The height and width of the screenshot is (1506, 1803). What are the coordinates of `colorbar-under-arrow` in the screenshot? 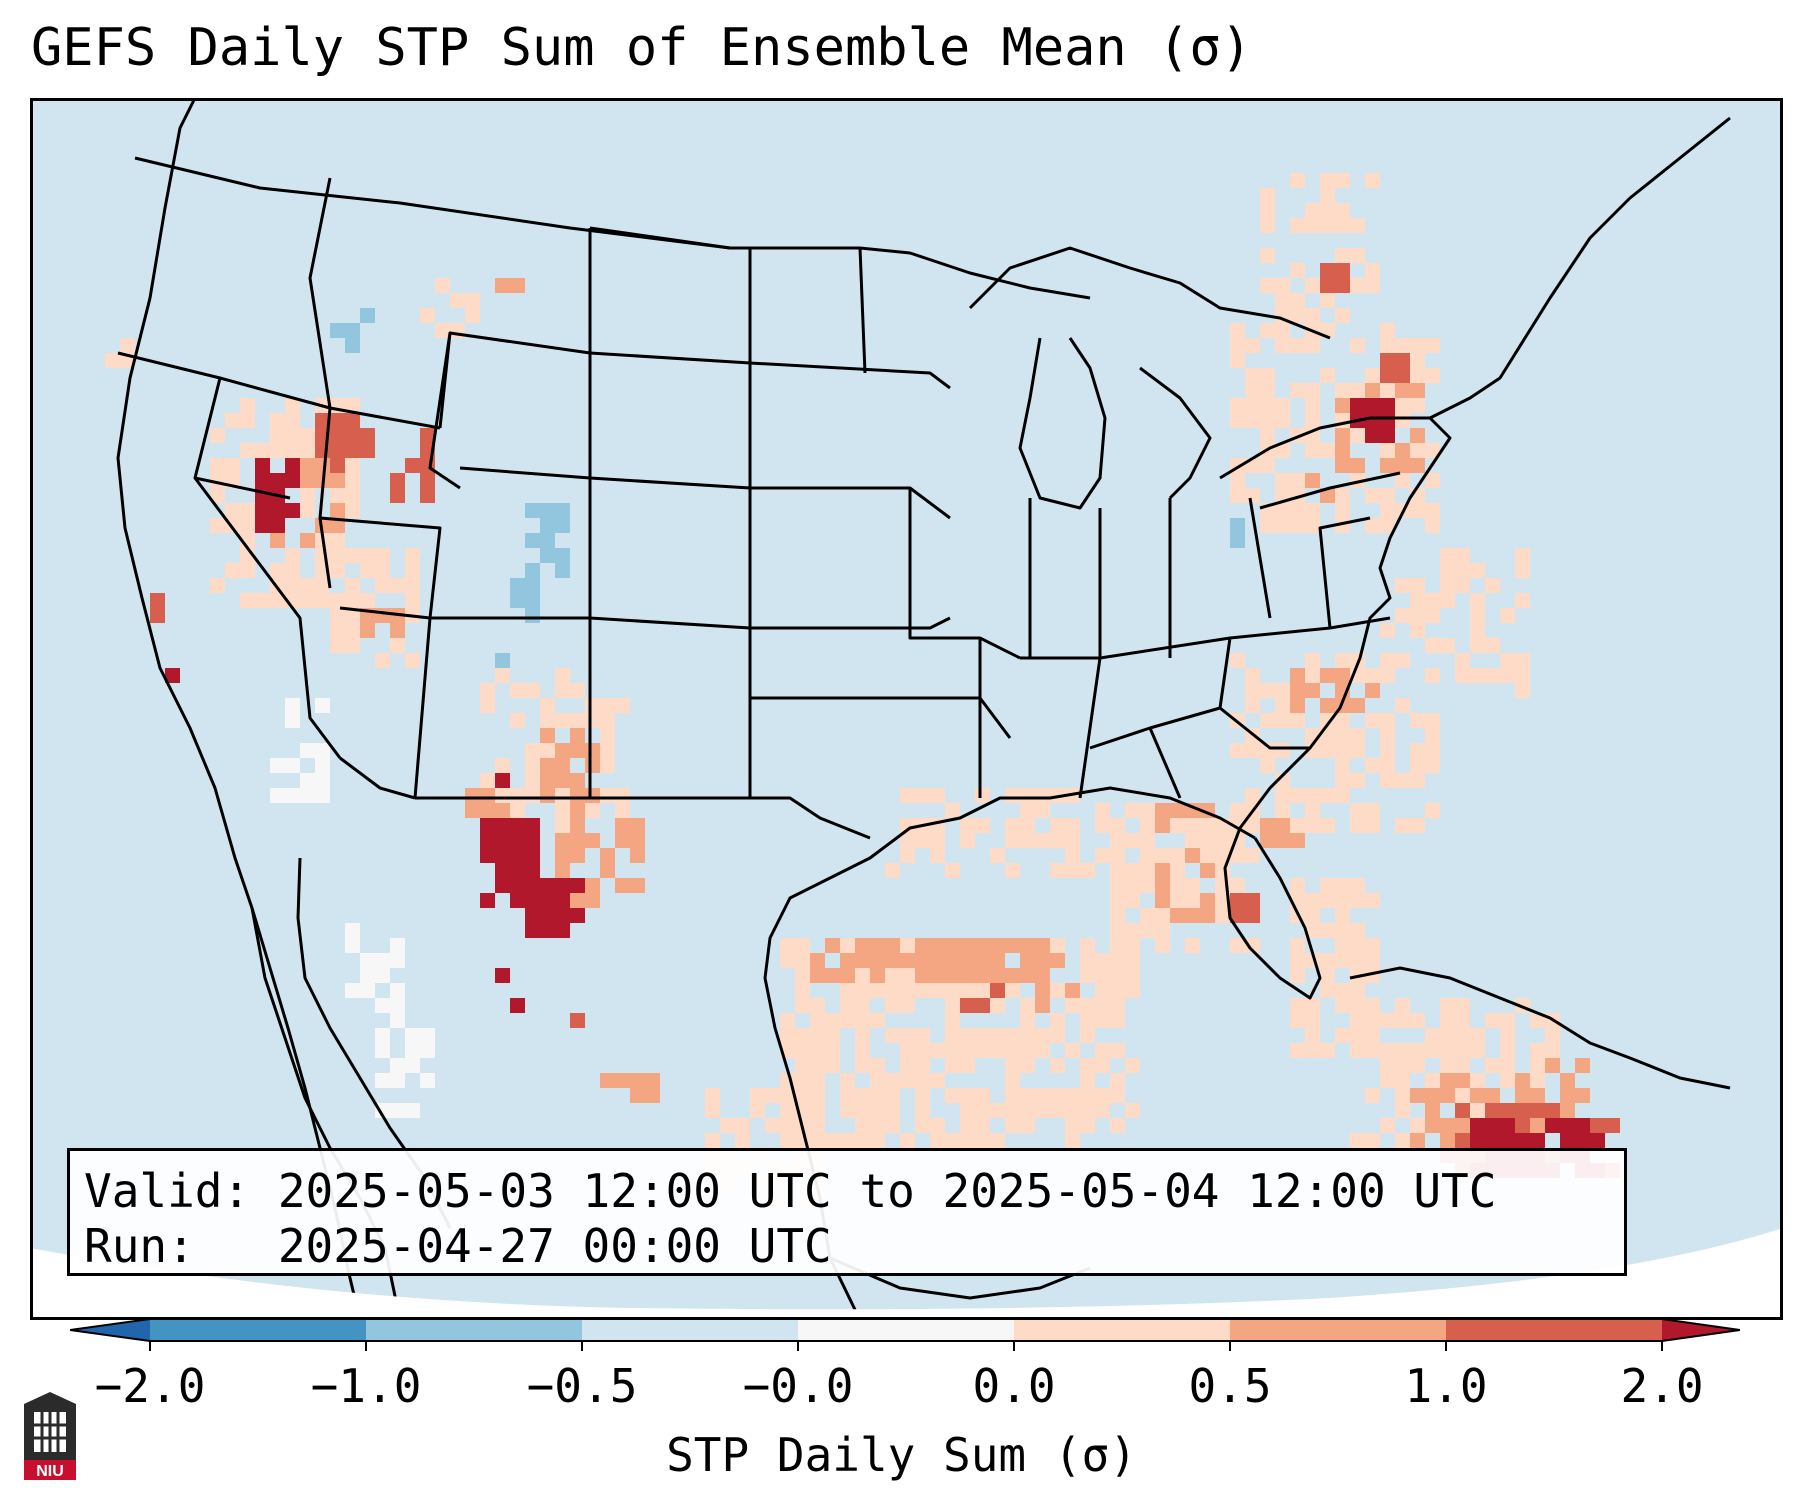 It's located at (110, 1330).